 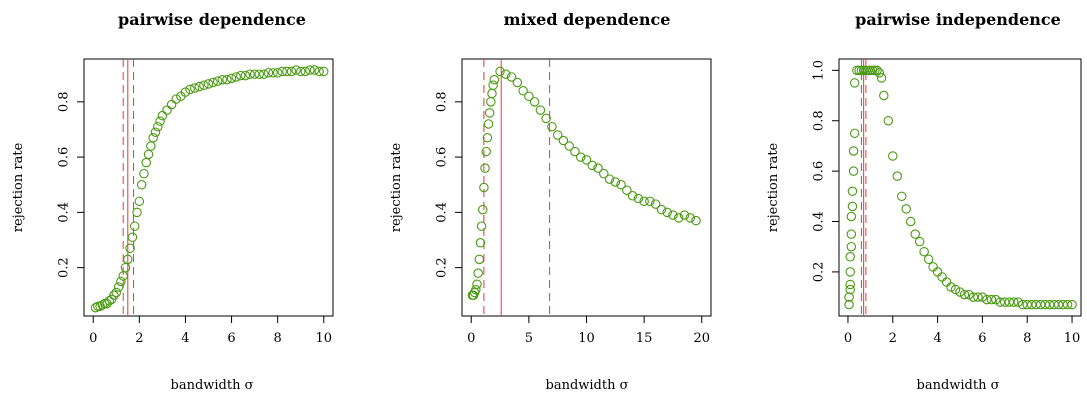 What do you see at coordinates (529, 338) in the screenshot?
I see `x-tick-label: 5` at bounding box center [529, 338].